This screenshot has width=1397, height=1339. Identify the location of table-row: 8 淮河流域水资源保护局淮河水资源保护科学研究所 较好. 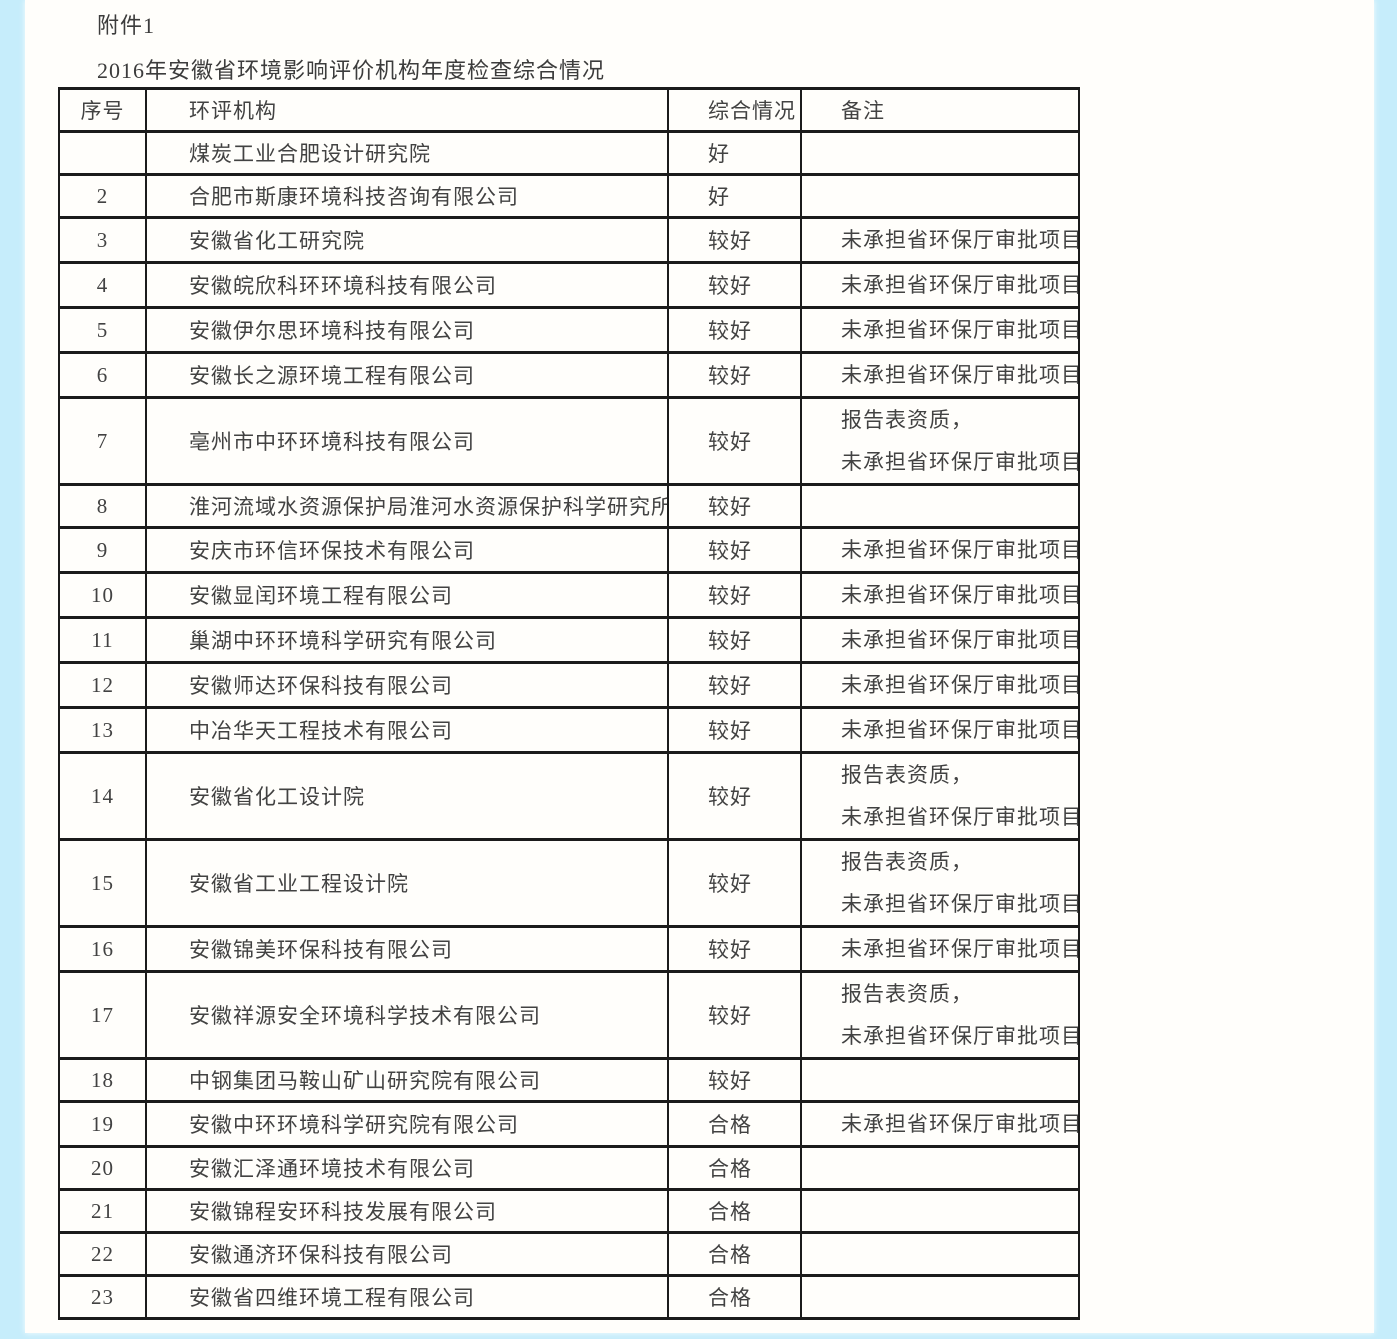
(569, 506).